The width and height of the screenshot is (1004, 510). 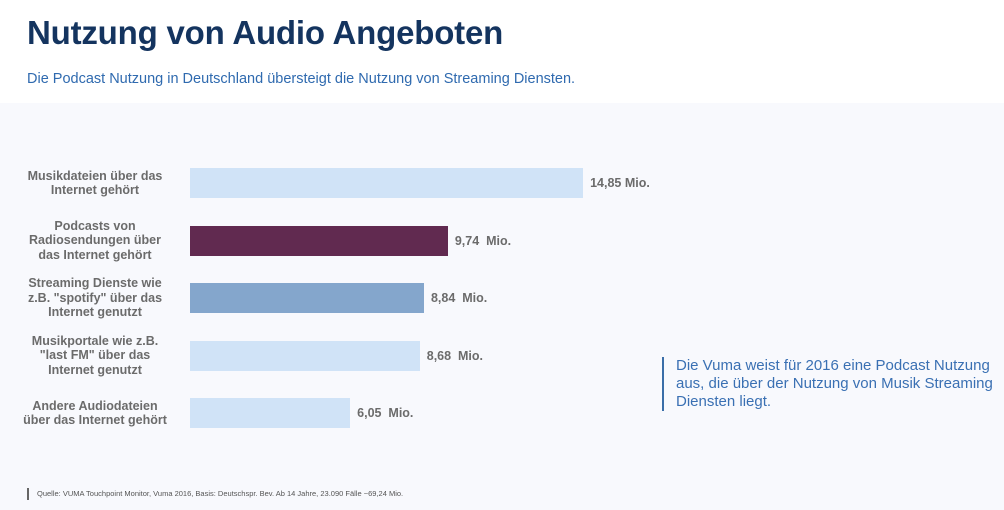 I want to click on value-label: 8,68 Mio., so click(x=455, y=355).